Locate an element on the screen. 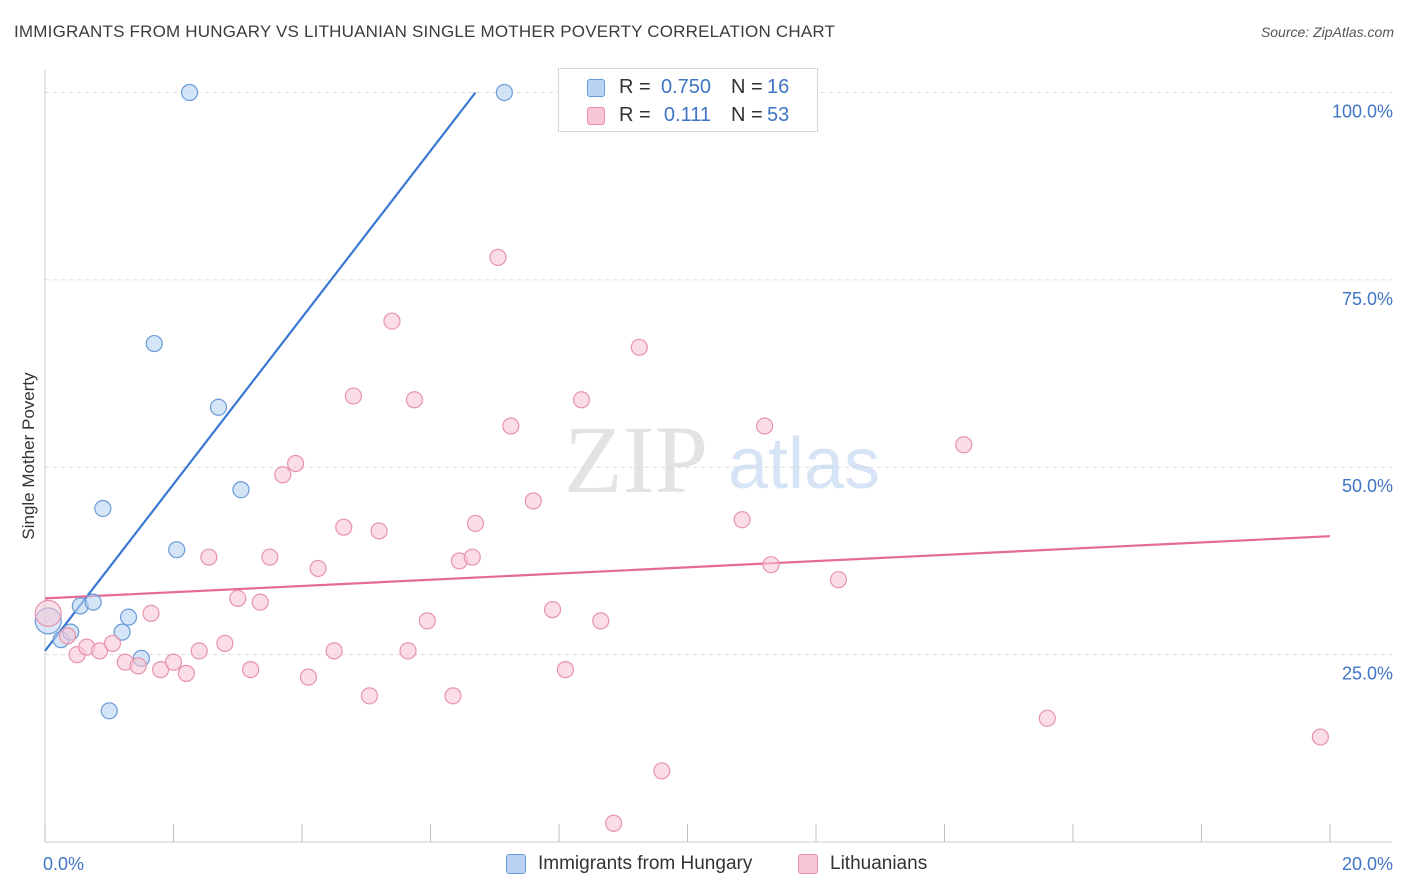 This screenshot has height=892, width=1406. y-tick-label: 50.0% is located at coordinates (1367, 486).